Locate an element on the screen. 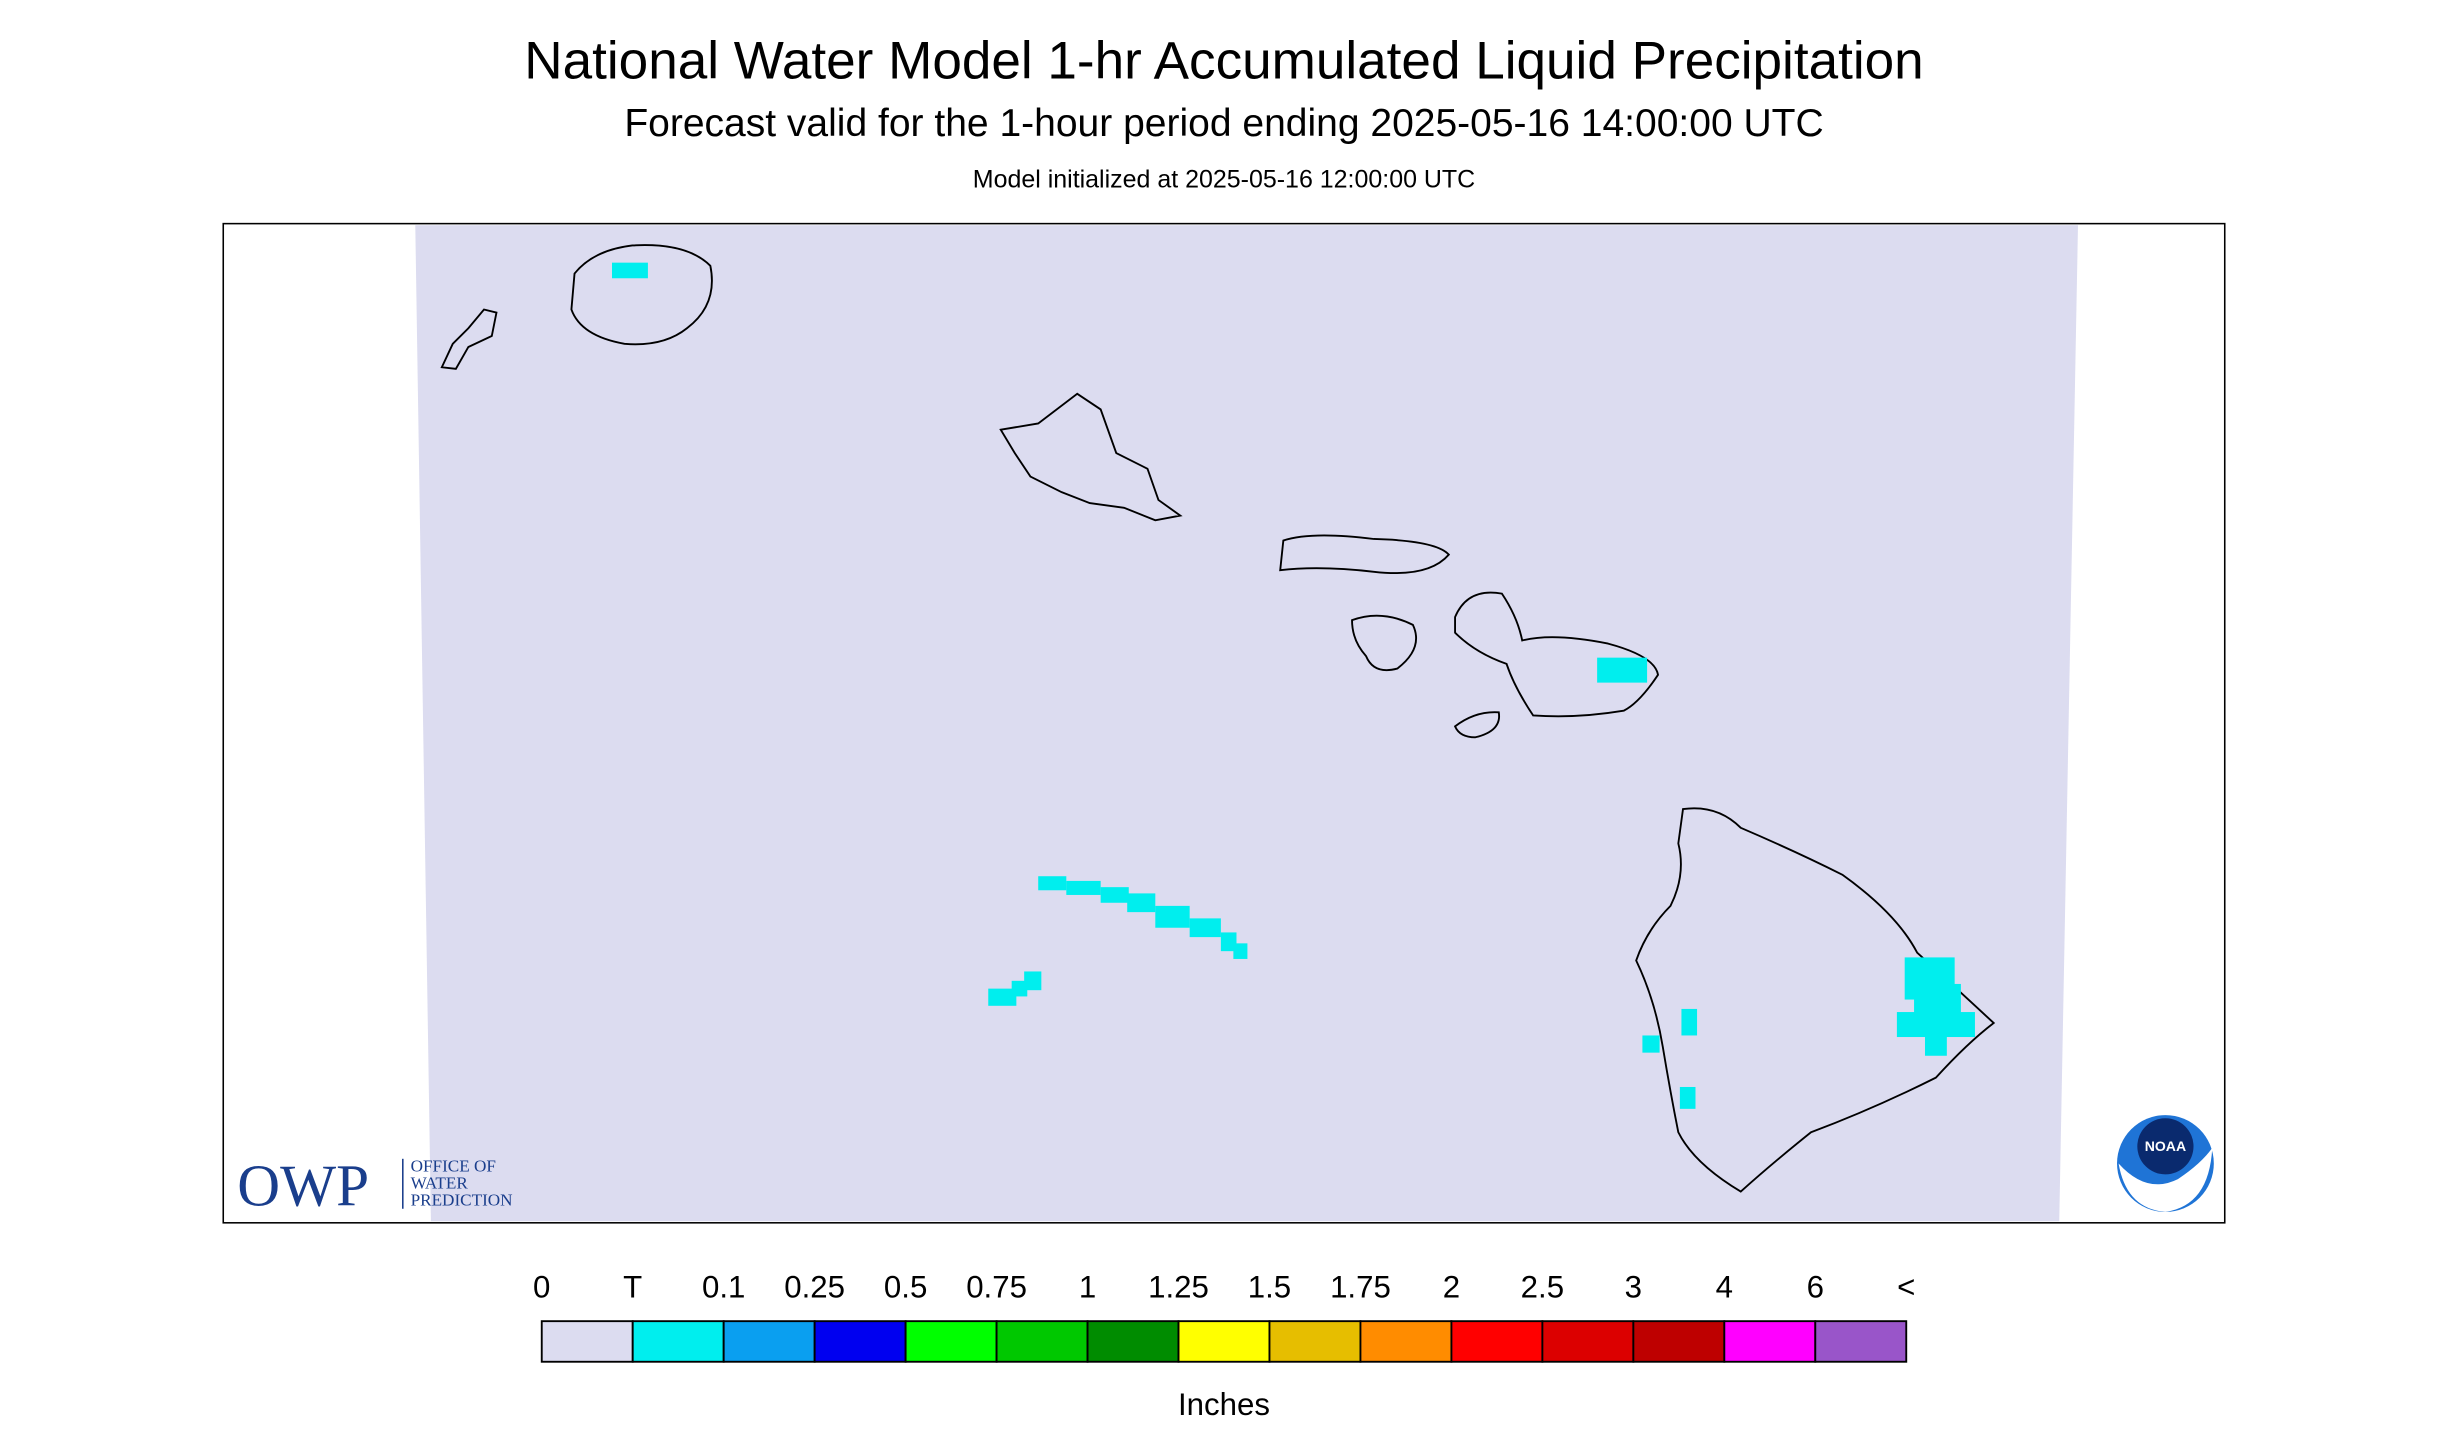 The width and height of the screenshot is (2448, 1448). owp-line: OFFICE OF is located at coordinates (453, 1165).